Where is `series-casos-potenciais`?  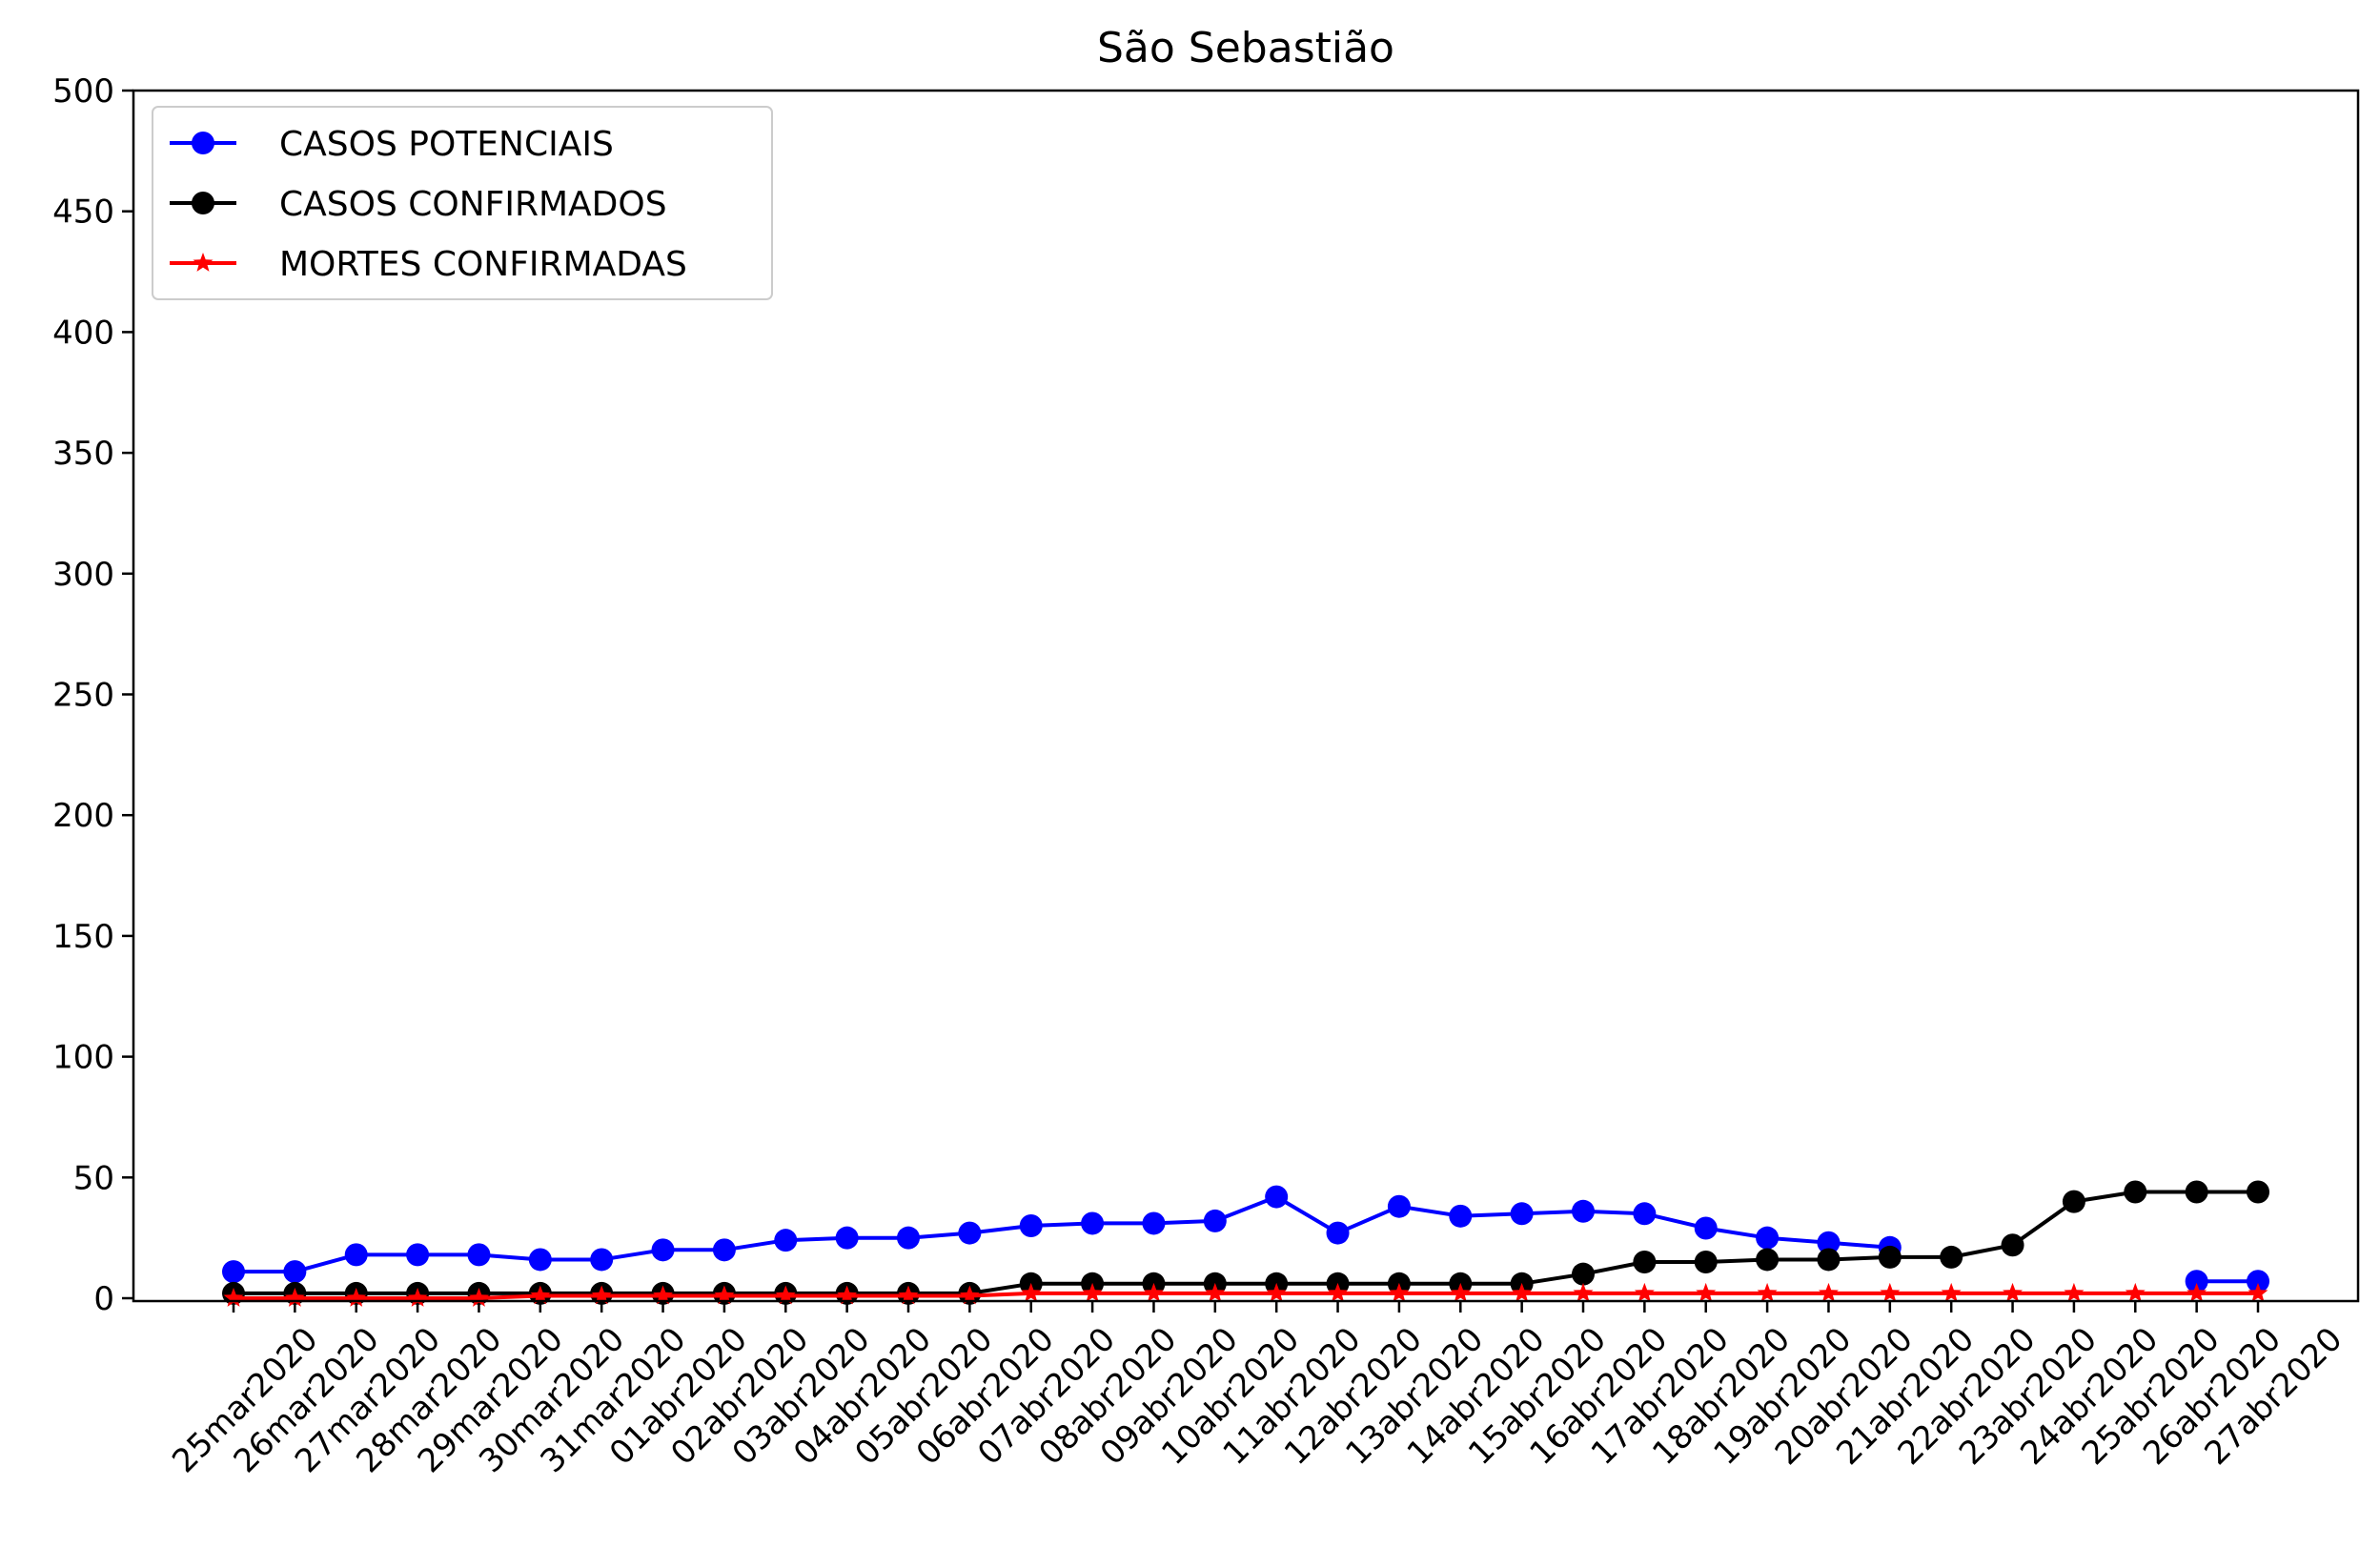 series-casos-potenciais is located at coordinates (1245, 1239).